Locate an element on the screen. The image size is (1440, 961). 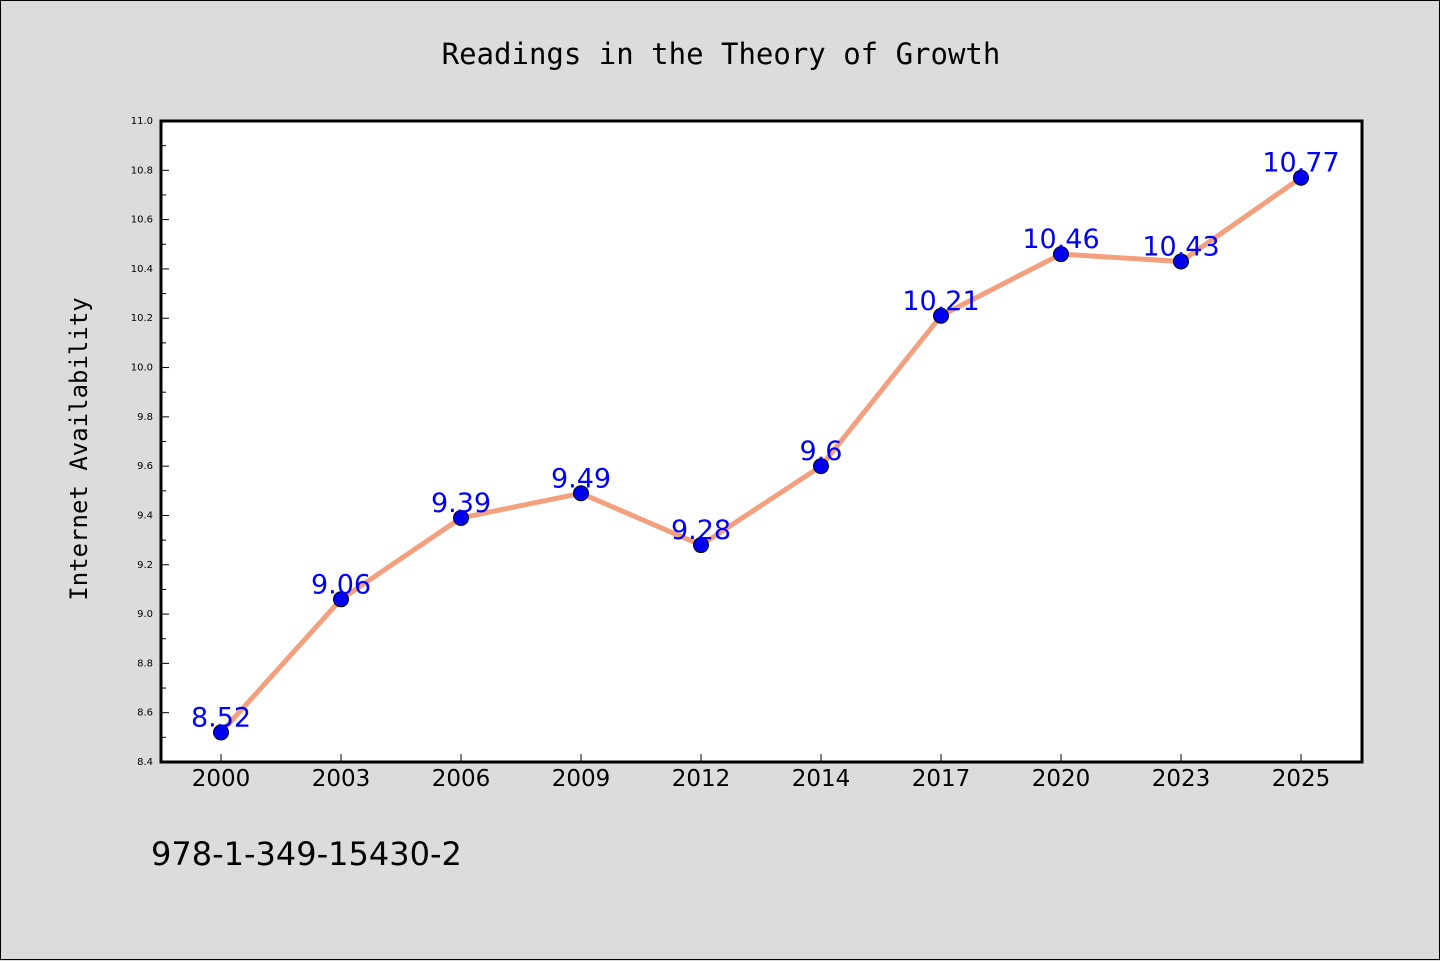
x-tick-label: 2023 is located at coordinates (1181, 779).